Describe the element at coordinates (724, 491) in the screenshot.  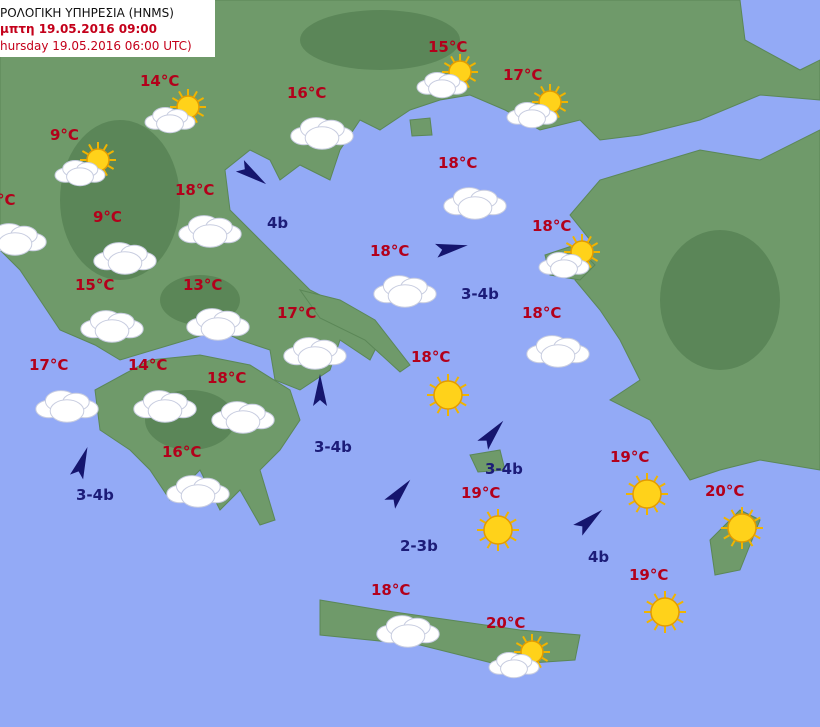
I see `temperature-label: 20°C` at that location.